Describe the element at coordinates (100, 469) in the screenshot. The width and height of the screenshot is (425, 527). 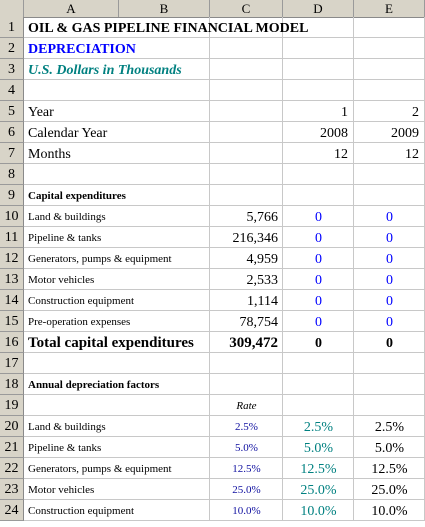
I see `cell-a22-label: Generators, pumps & equipment` at that location.